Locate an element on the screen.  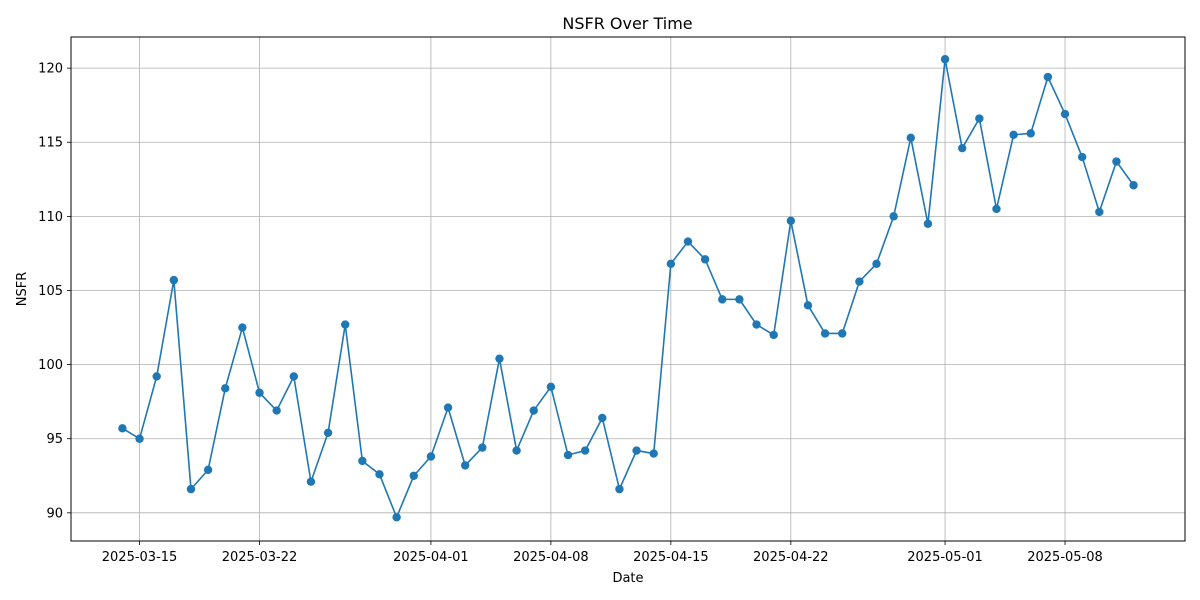
x-tick-label: 2025-03-22 is located at coordinates (260, 557).